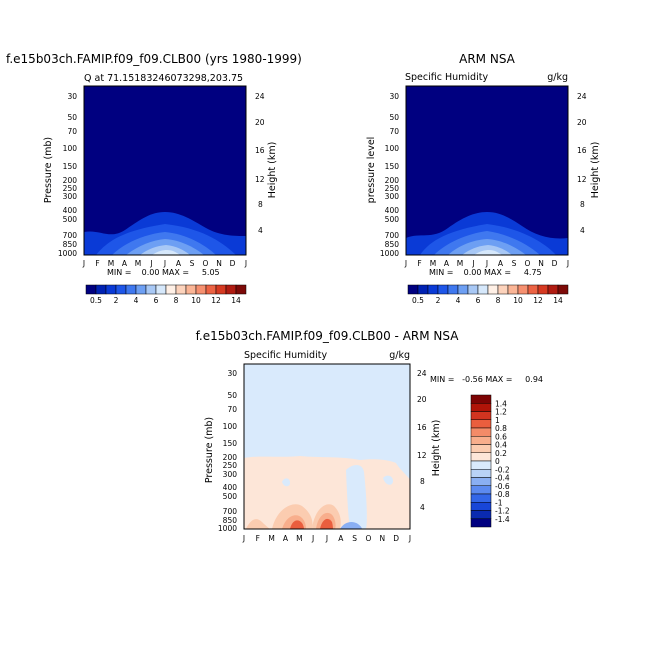 The image size is (654, 654). I want to click on colorbar-label: -0.8, so click(502, 494).